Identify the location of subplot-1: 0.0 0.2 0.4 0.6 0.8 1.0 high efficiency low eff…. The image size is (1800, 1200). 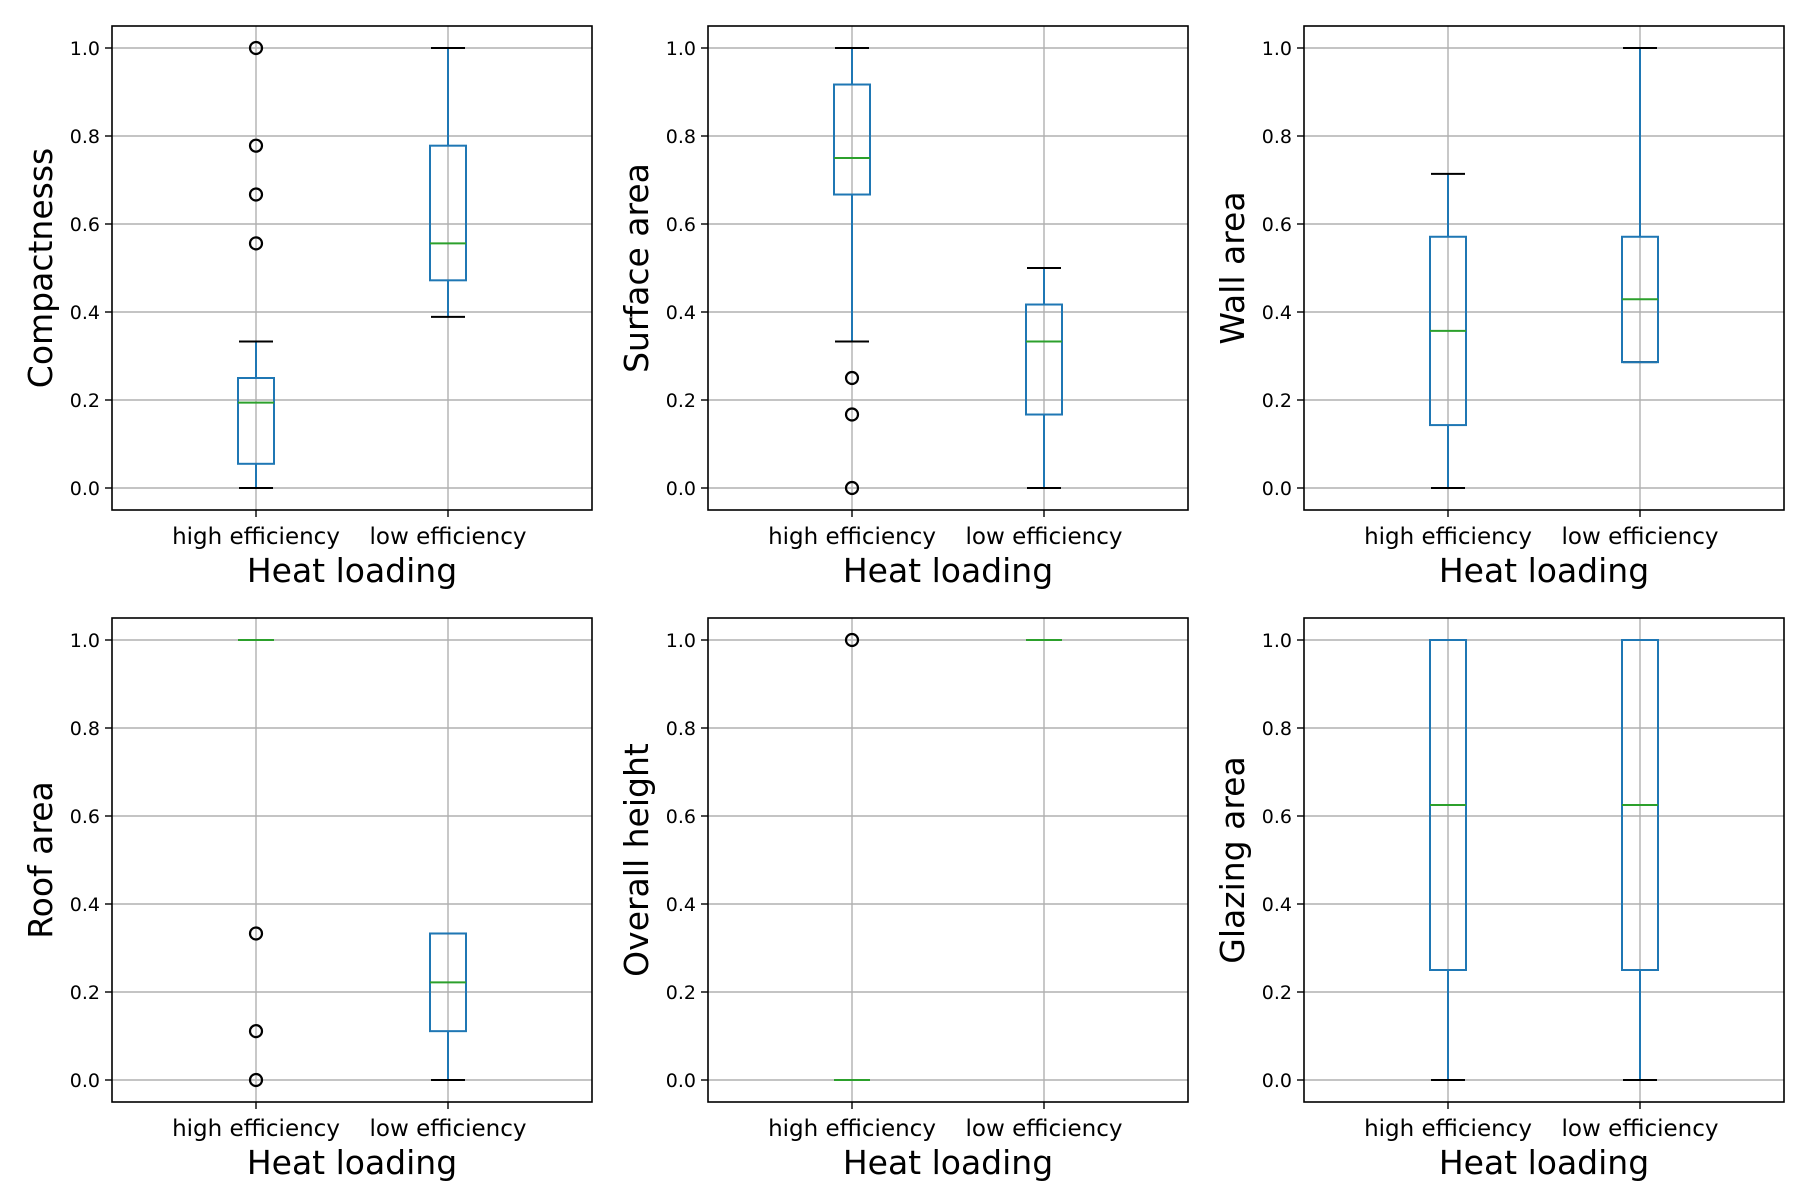
(307, 307).